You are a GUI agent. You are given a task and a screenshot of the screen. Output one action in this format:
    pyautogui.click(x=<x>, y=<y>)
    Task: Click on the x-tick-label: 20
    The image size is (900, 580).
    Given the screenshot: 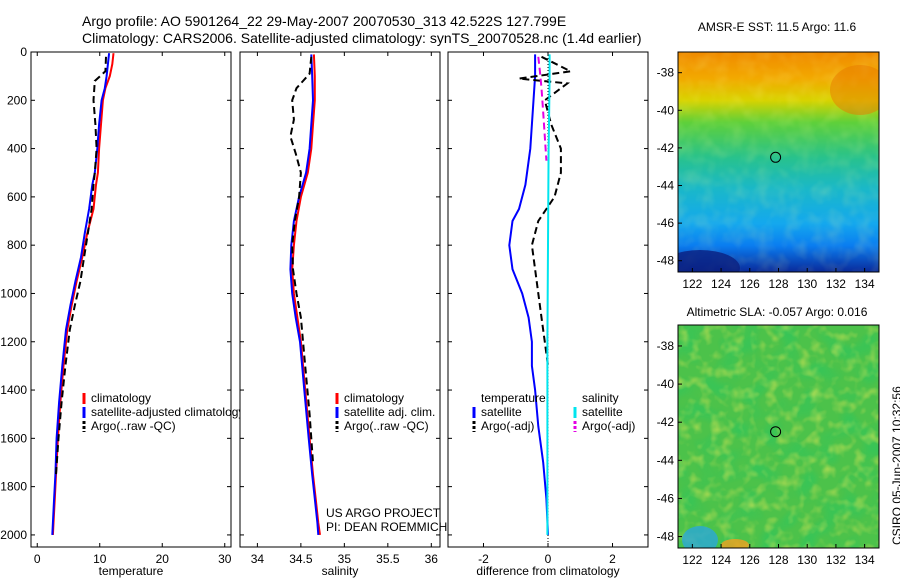 What is the action you would take?
    pyautogui.click(x=163, y=559)
    